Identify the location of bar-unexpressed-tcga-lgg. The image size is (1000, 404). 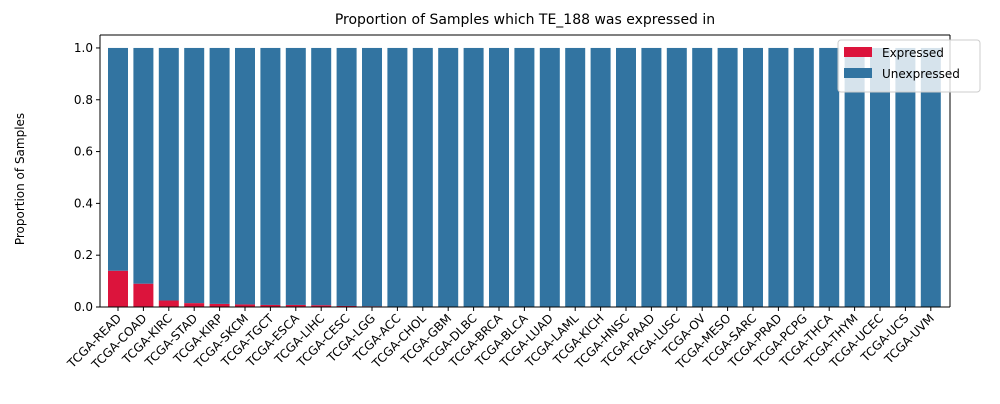
(372, 177).